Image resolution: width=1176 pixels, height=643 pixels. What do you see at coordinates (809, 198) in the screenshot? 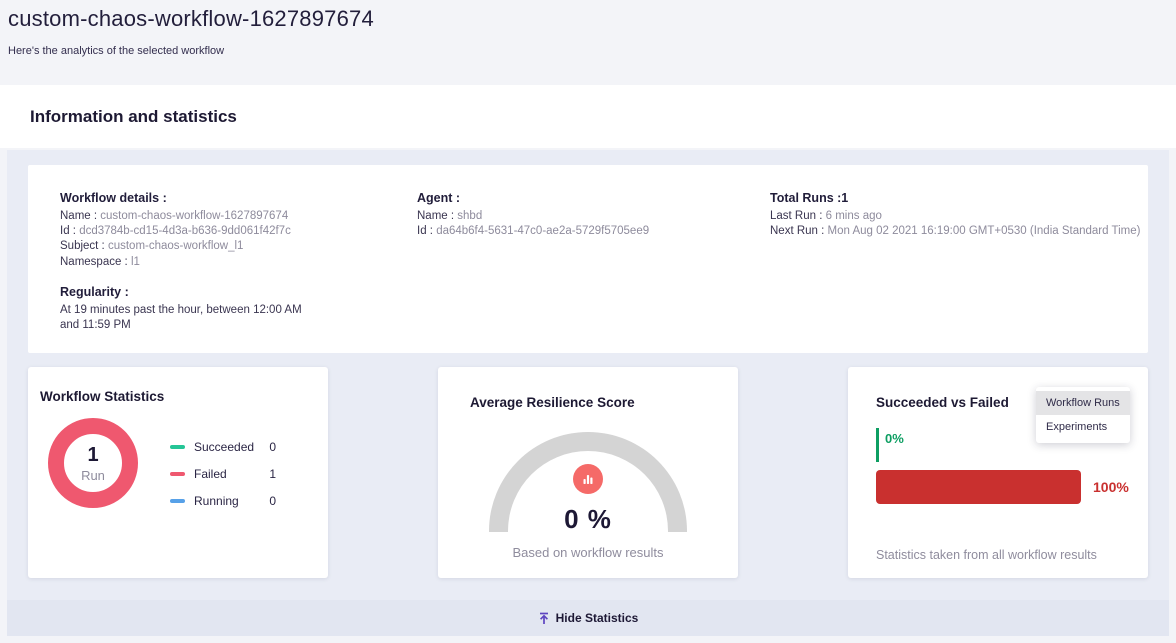
I see `total-runs-heading: Total Runs :1` at bounding box center [809, 198].